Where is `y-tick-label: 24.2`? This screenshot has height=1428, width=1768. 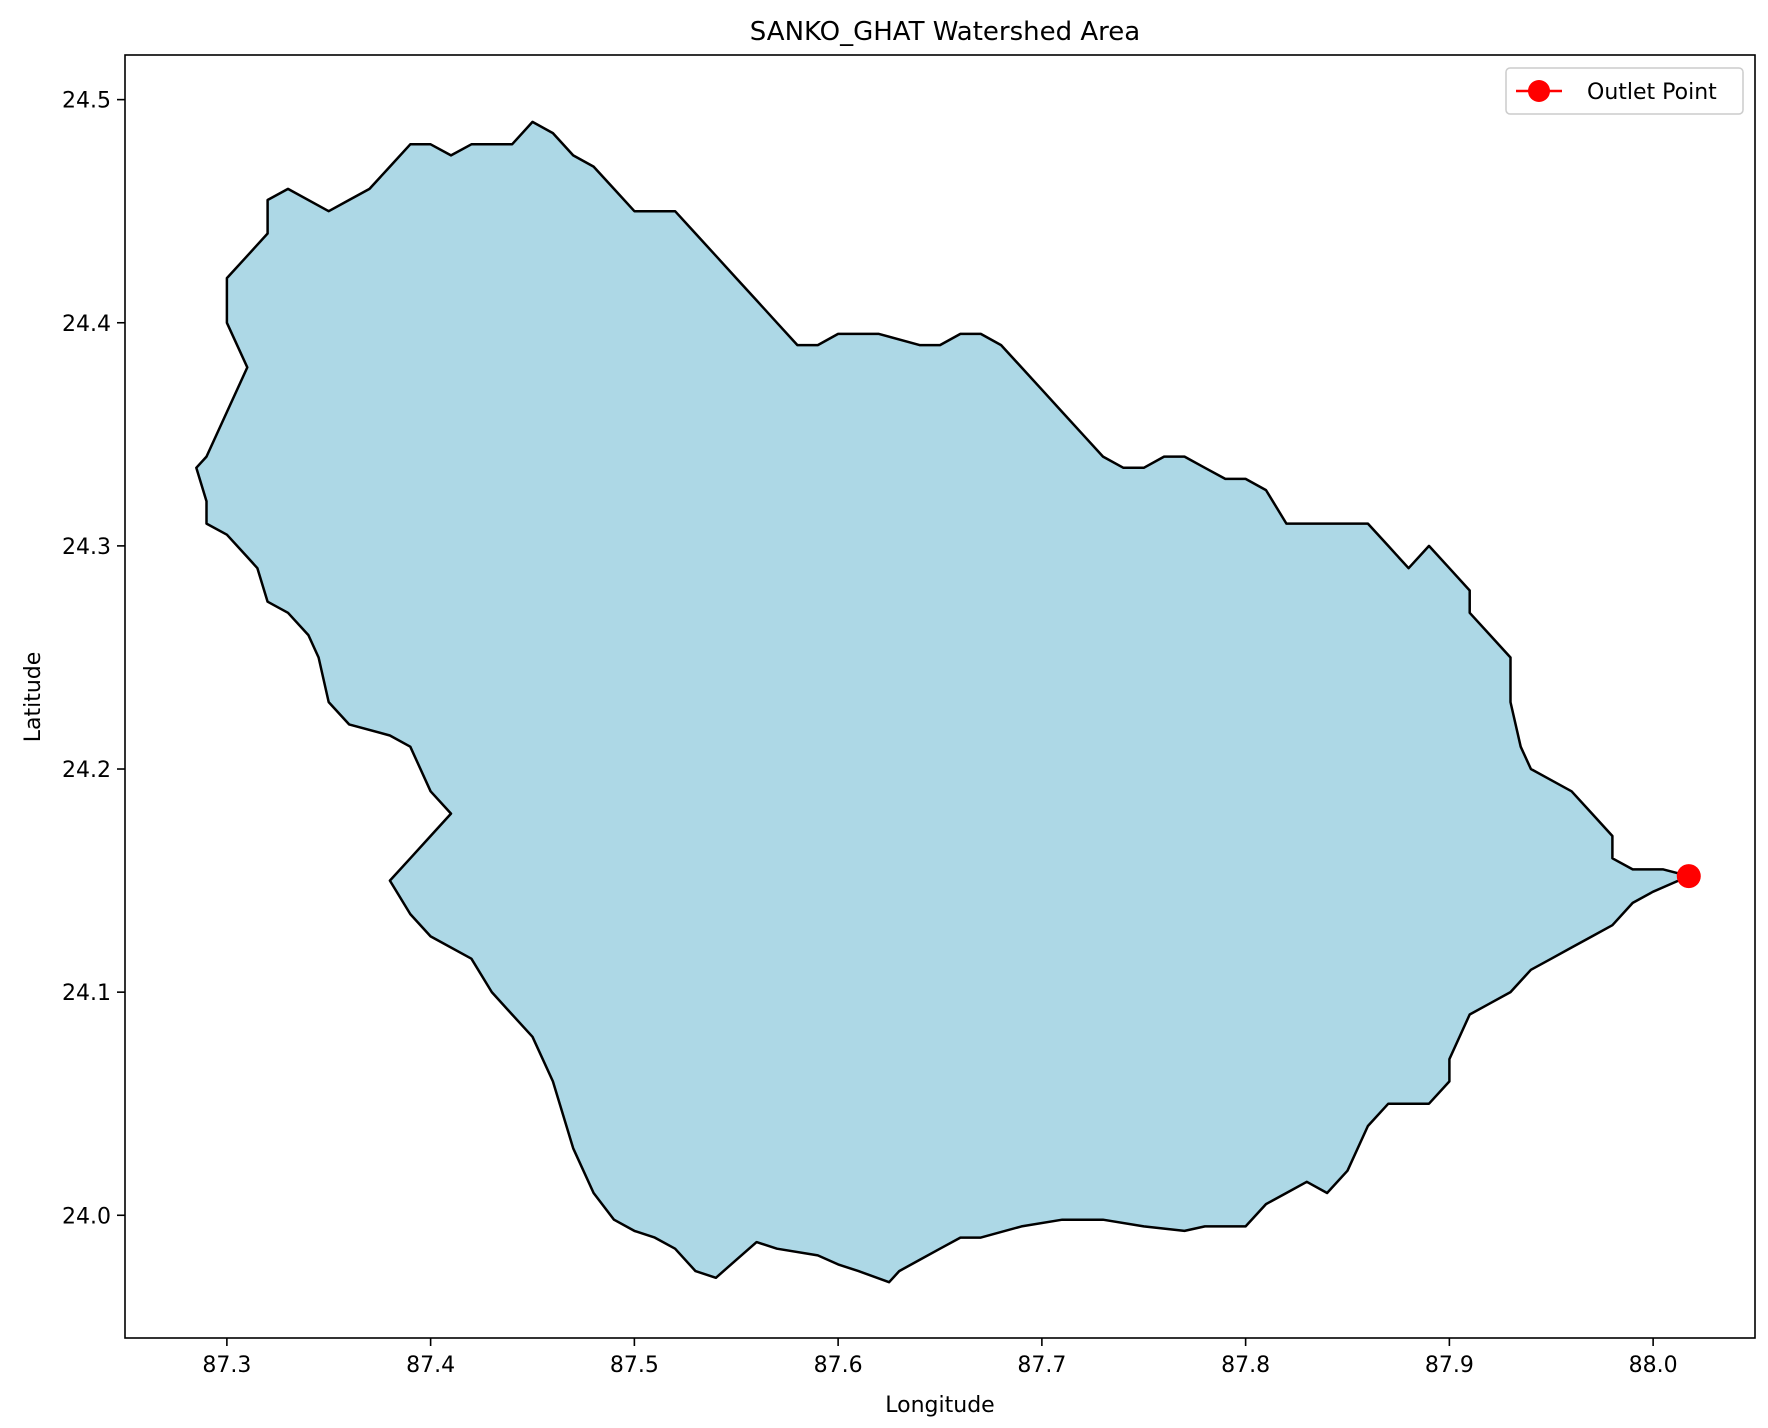 y-tick-label: 24.2 is located at coordinates (86, 770).